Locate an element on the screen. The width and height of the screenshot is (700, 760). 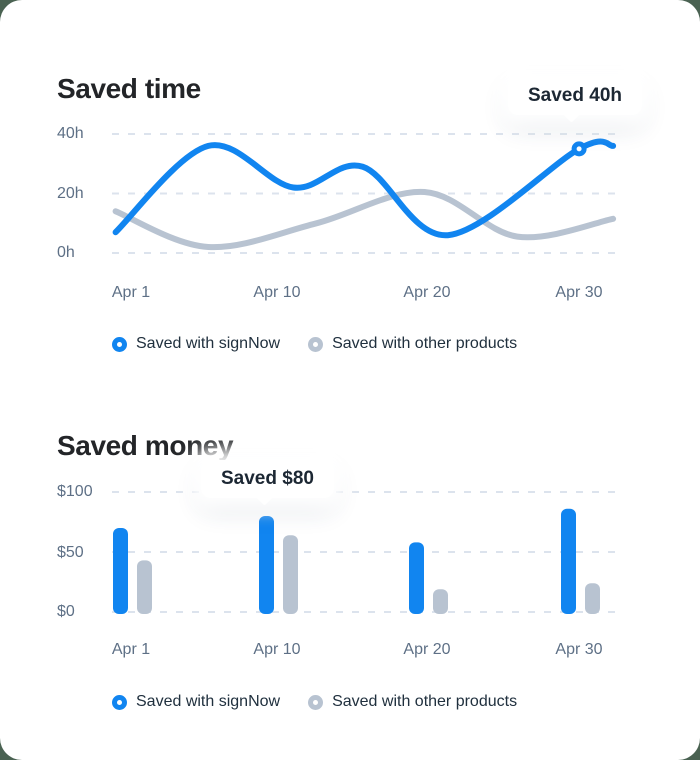
line-series-saved-with-signnow is located at coordinates (364, 188).